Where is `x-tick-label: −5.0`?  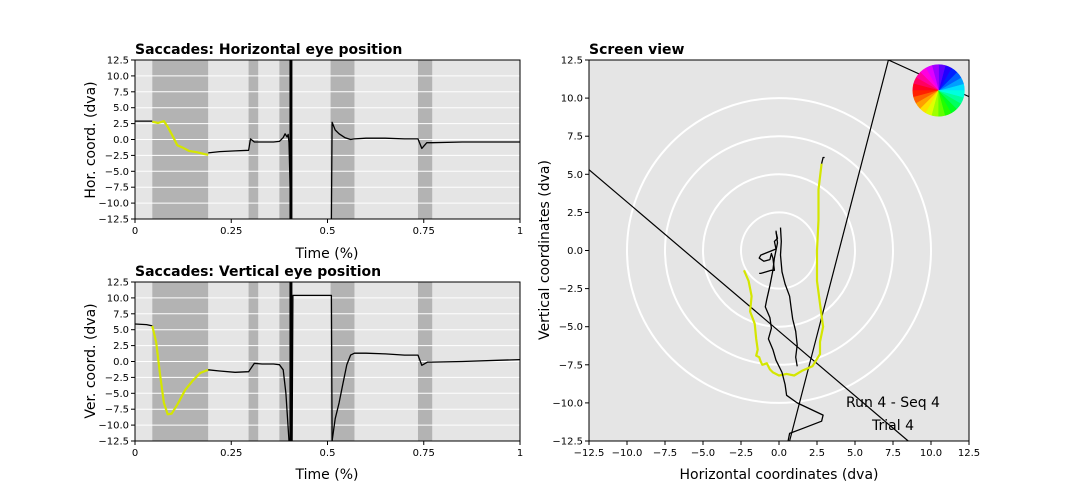 x-tick-label: −5.0 is located at coordinates (703, 453).